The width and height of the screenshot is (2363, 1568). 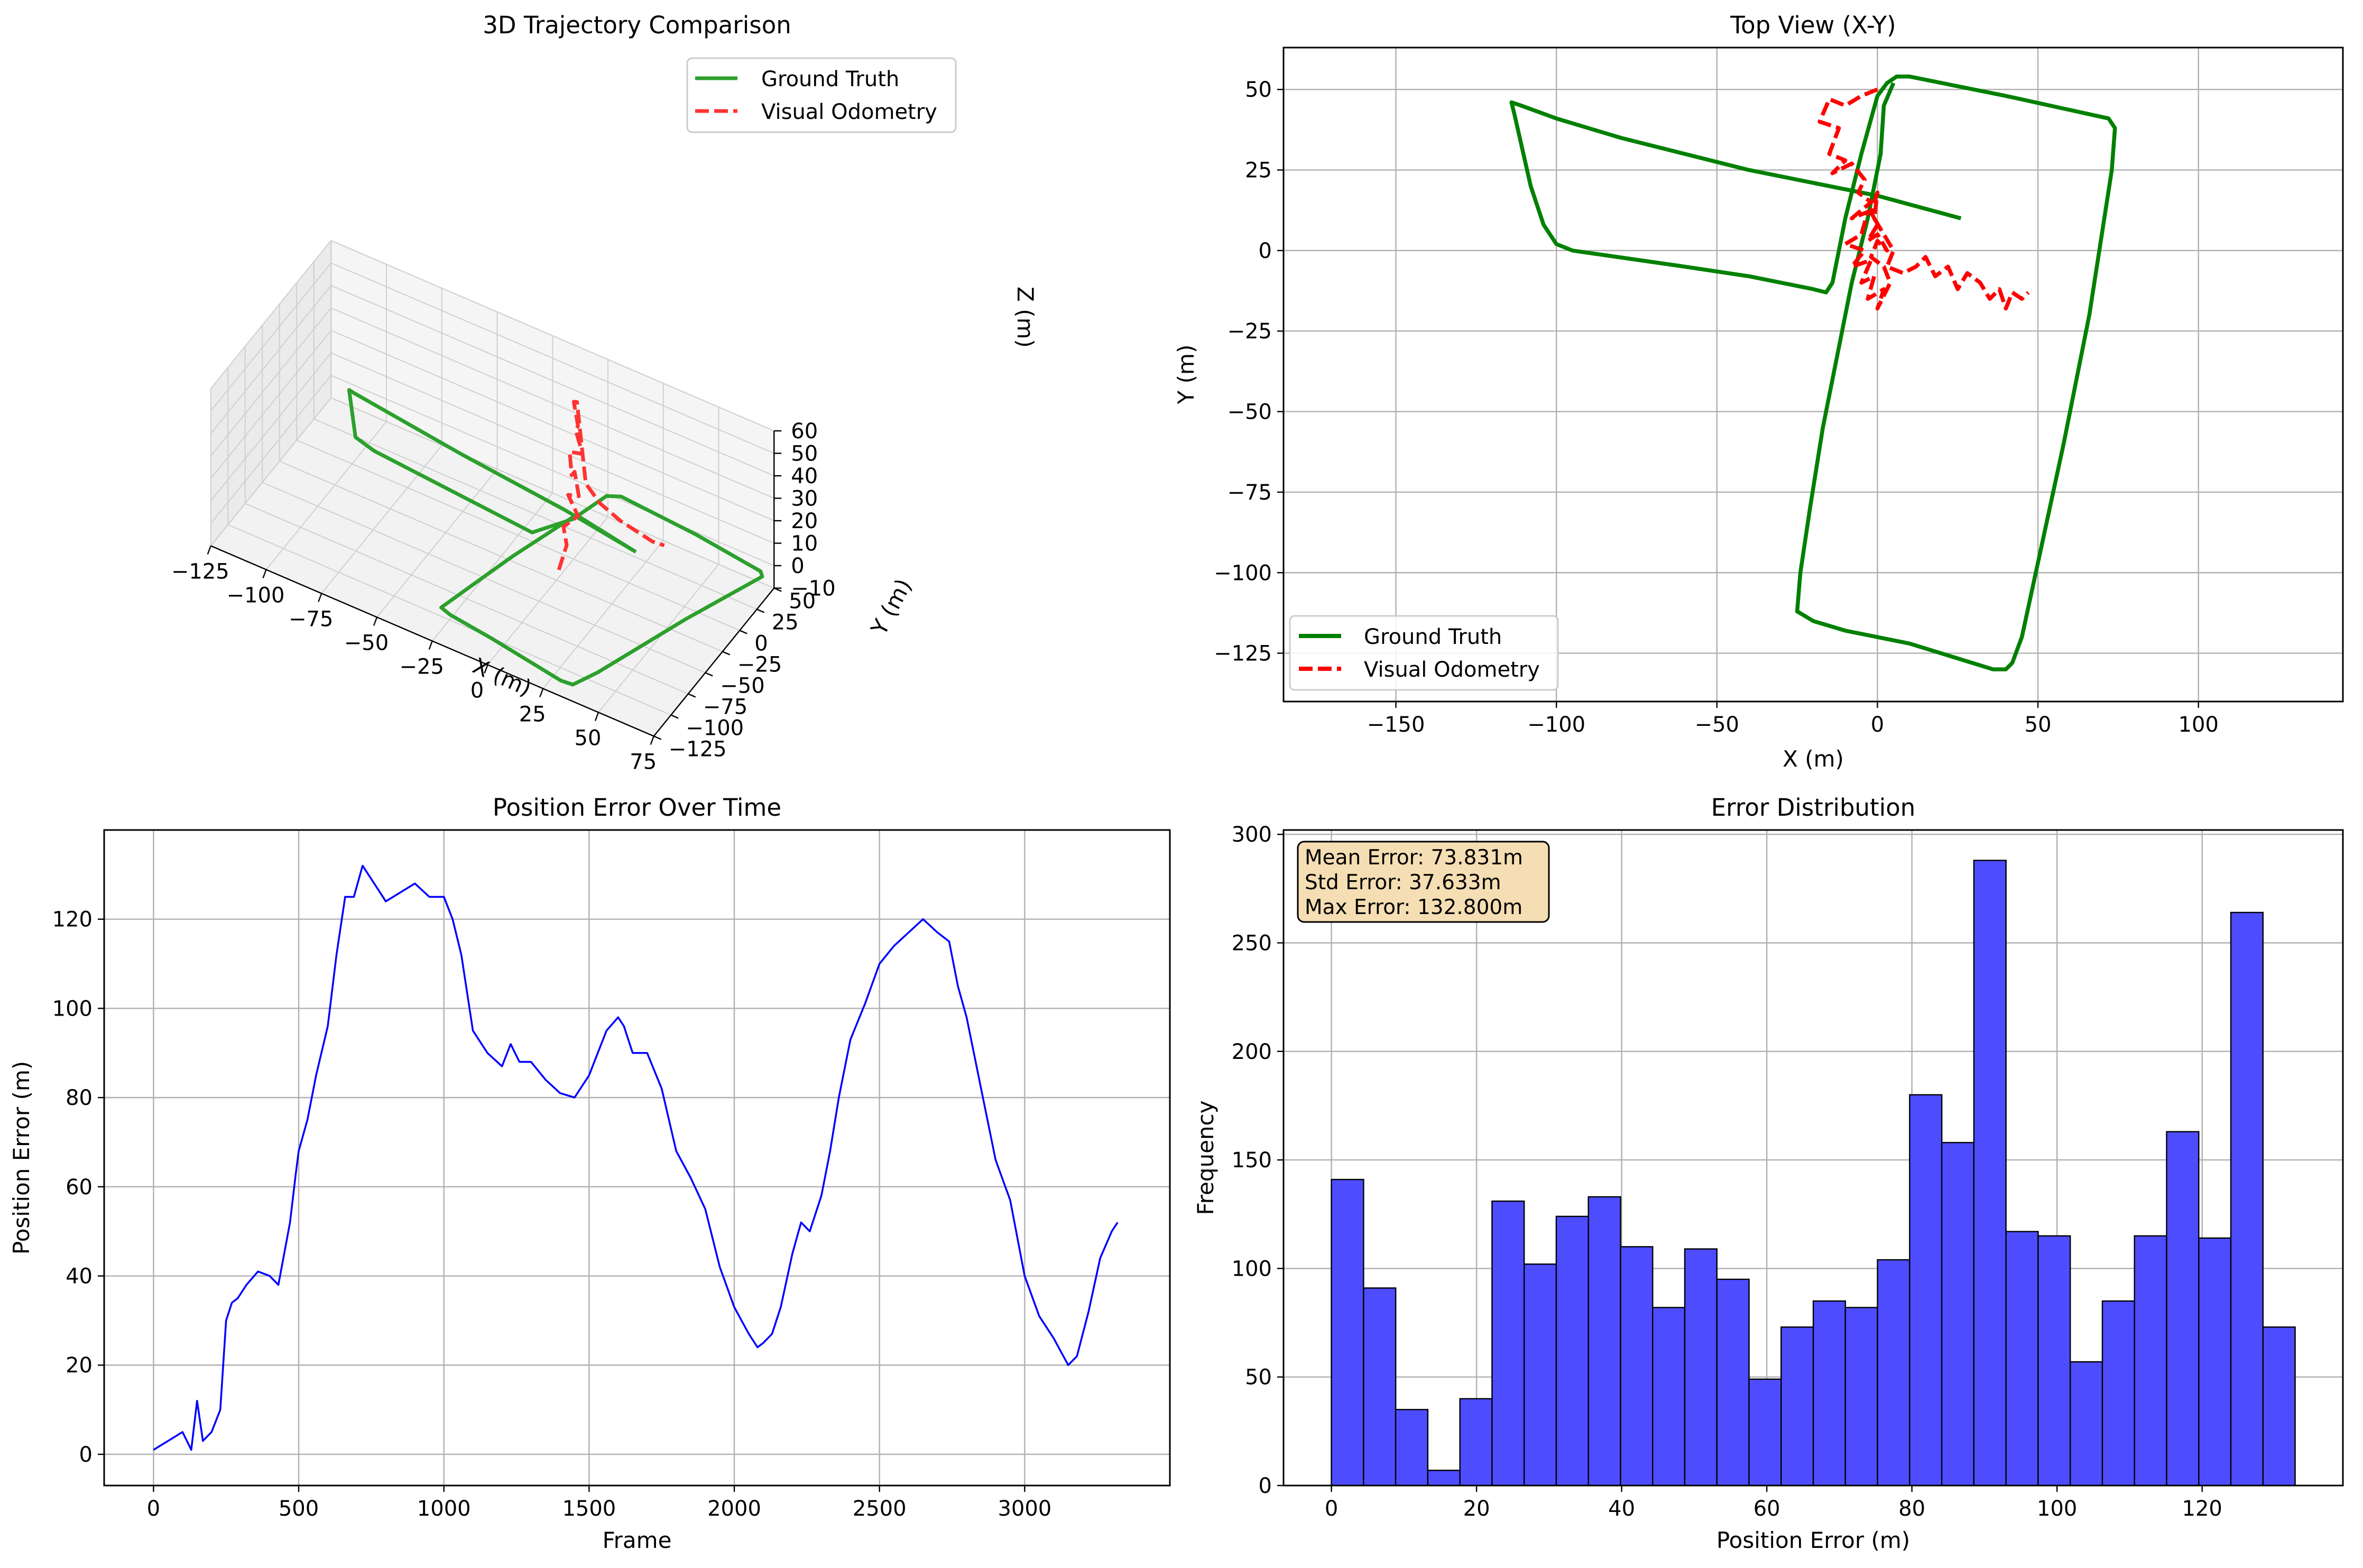 What do you see at coordinates (734, 1509) in the screenshot?
I see `x-tick-label: 2000` at bounding box center [734, 1509].